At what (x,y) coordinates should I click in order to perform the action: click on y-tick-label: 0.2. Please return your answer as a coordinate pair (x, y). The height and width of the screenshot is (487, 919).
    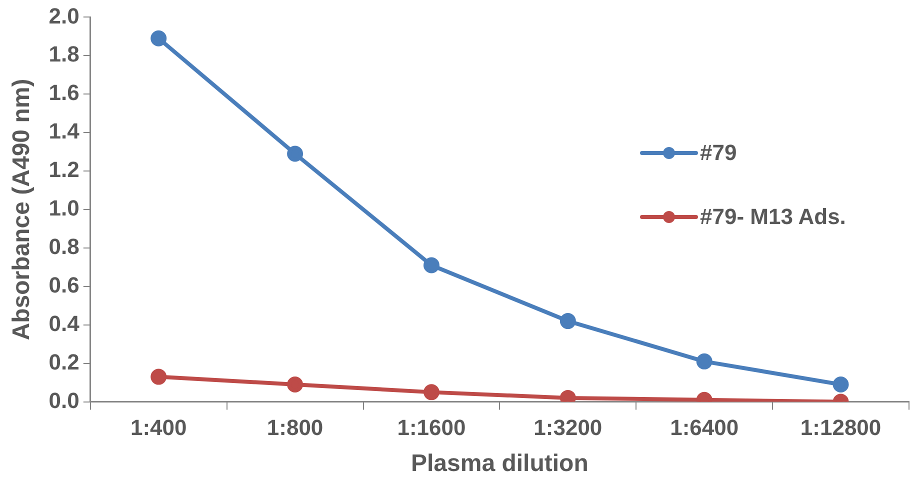
    Looking at the image, I should click on (64, 361).